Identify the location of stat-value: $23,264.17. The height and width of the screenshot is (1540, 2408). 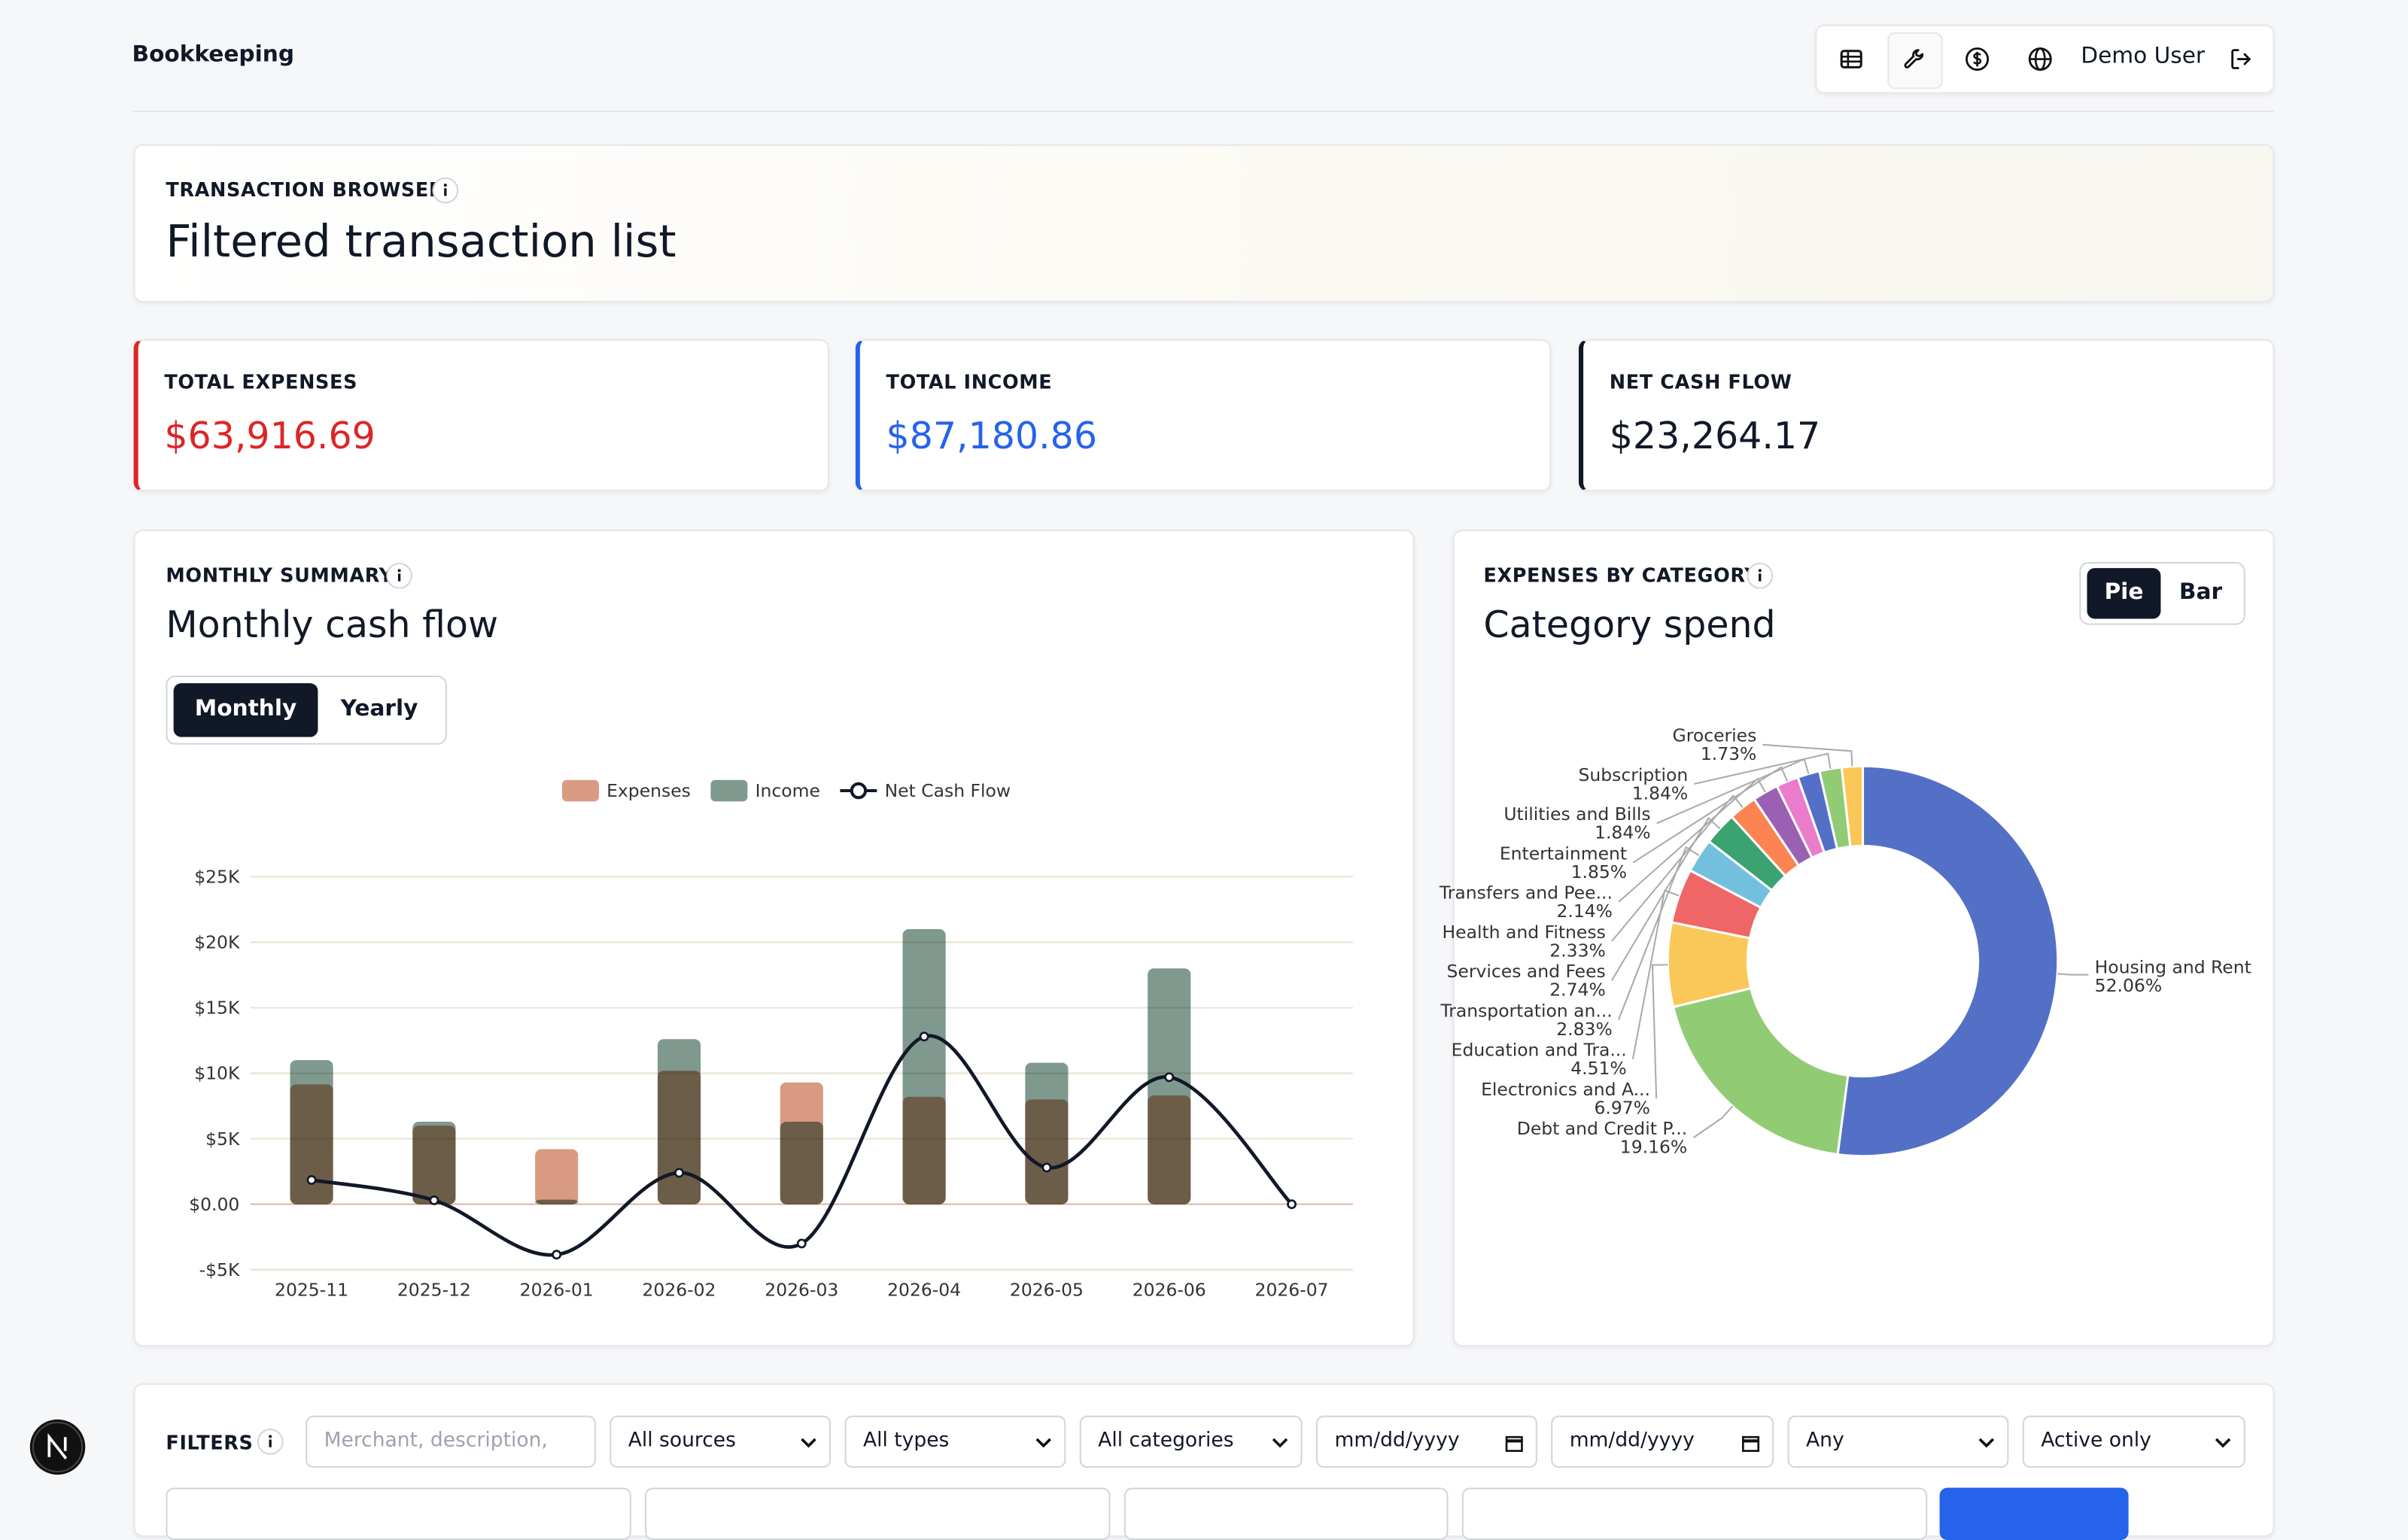
(1715, 437).